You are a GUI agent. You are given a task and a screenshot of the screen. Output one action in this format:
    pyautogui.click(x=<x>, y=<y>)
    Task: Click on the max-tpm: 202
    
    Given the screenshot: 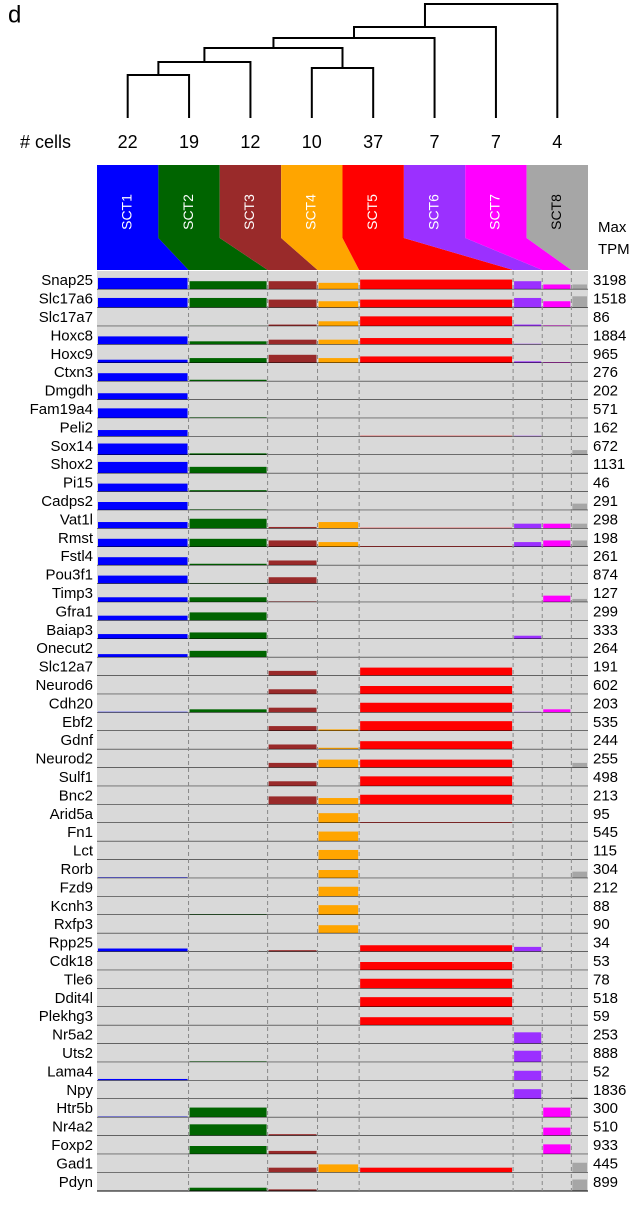 What is the action you would take?
    pyautogui.click(x=605, y=391)
    